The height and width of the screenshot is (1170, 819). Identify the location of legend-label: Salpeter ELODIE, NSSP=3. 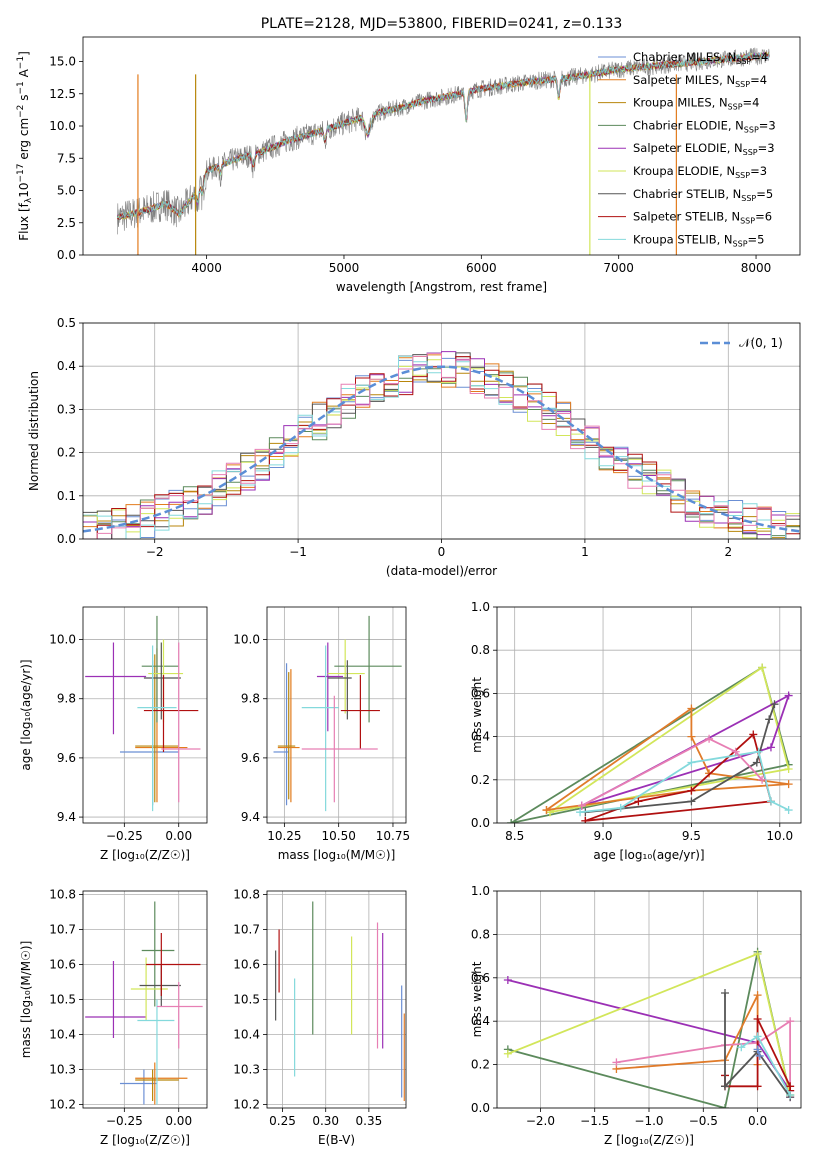
(704, 149).